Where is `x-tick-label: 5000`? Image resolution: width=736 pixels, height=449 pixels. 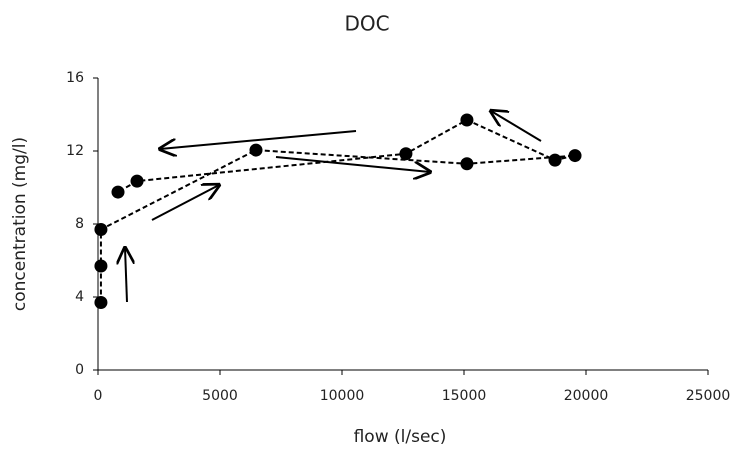 x-tick-label: 5000 is located at coordinates (220, 396).